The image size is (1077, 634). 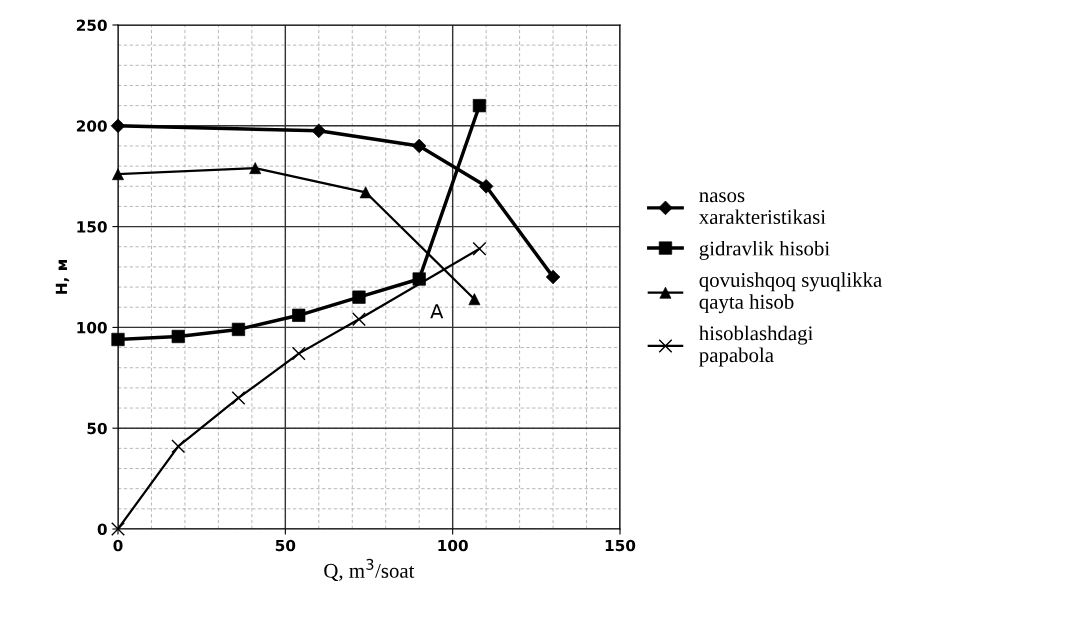 I want to click on y-tick-label: 150, so click(x=92, y=227).